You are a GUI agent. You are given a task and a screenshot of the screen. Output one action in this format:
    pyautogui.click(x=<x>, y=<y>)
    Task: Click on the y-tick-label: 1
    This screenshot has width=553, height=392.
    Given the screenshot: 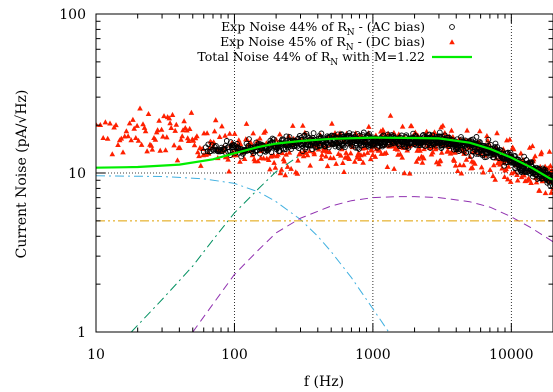 What is the action you would take?
    pyautogui.click(x=81, y=333)
    